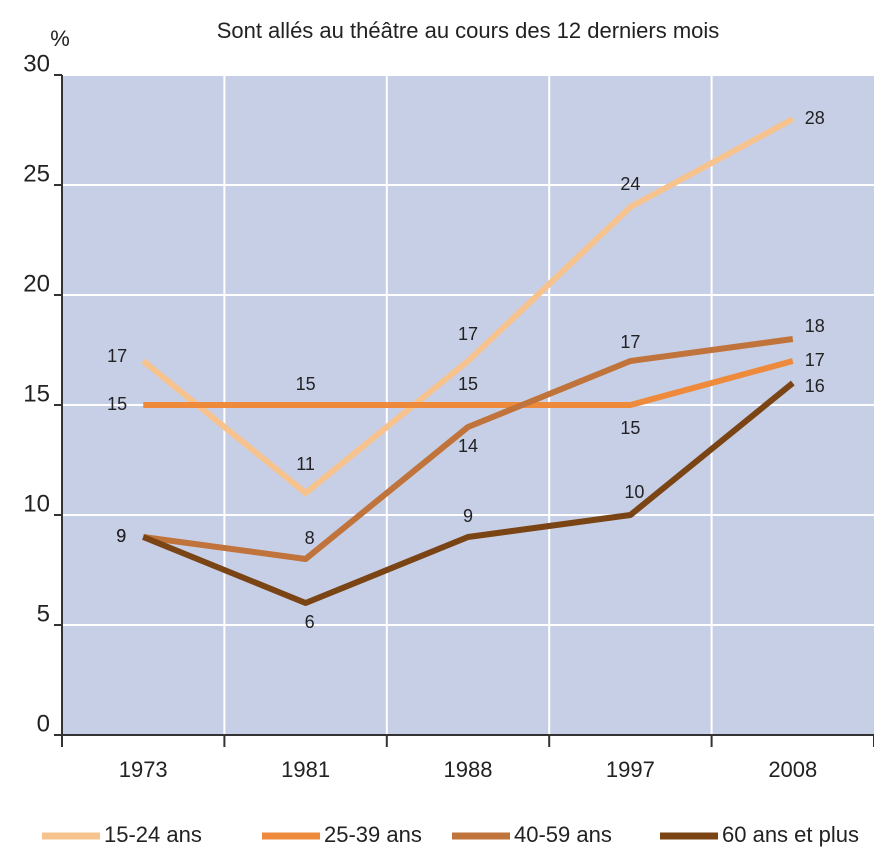  Describe the element at coordinates (43, 723) in the screenshot. I see `y-tick-label: 0` at that location.